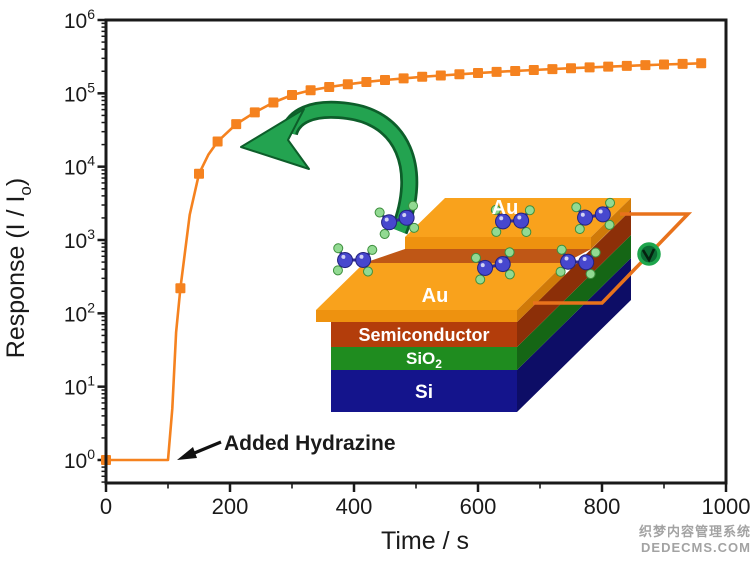  I want to click on sio2-label-main: SiO, so click(420, 358).